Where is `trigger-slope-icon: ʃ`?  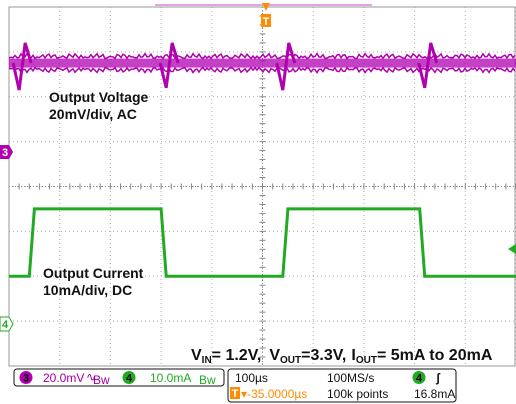
trigger-slope-icon: ʃ is located at coordinates (438, 378).